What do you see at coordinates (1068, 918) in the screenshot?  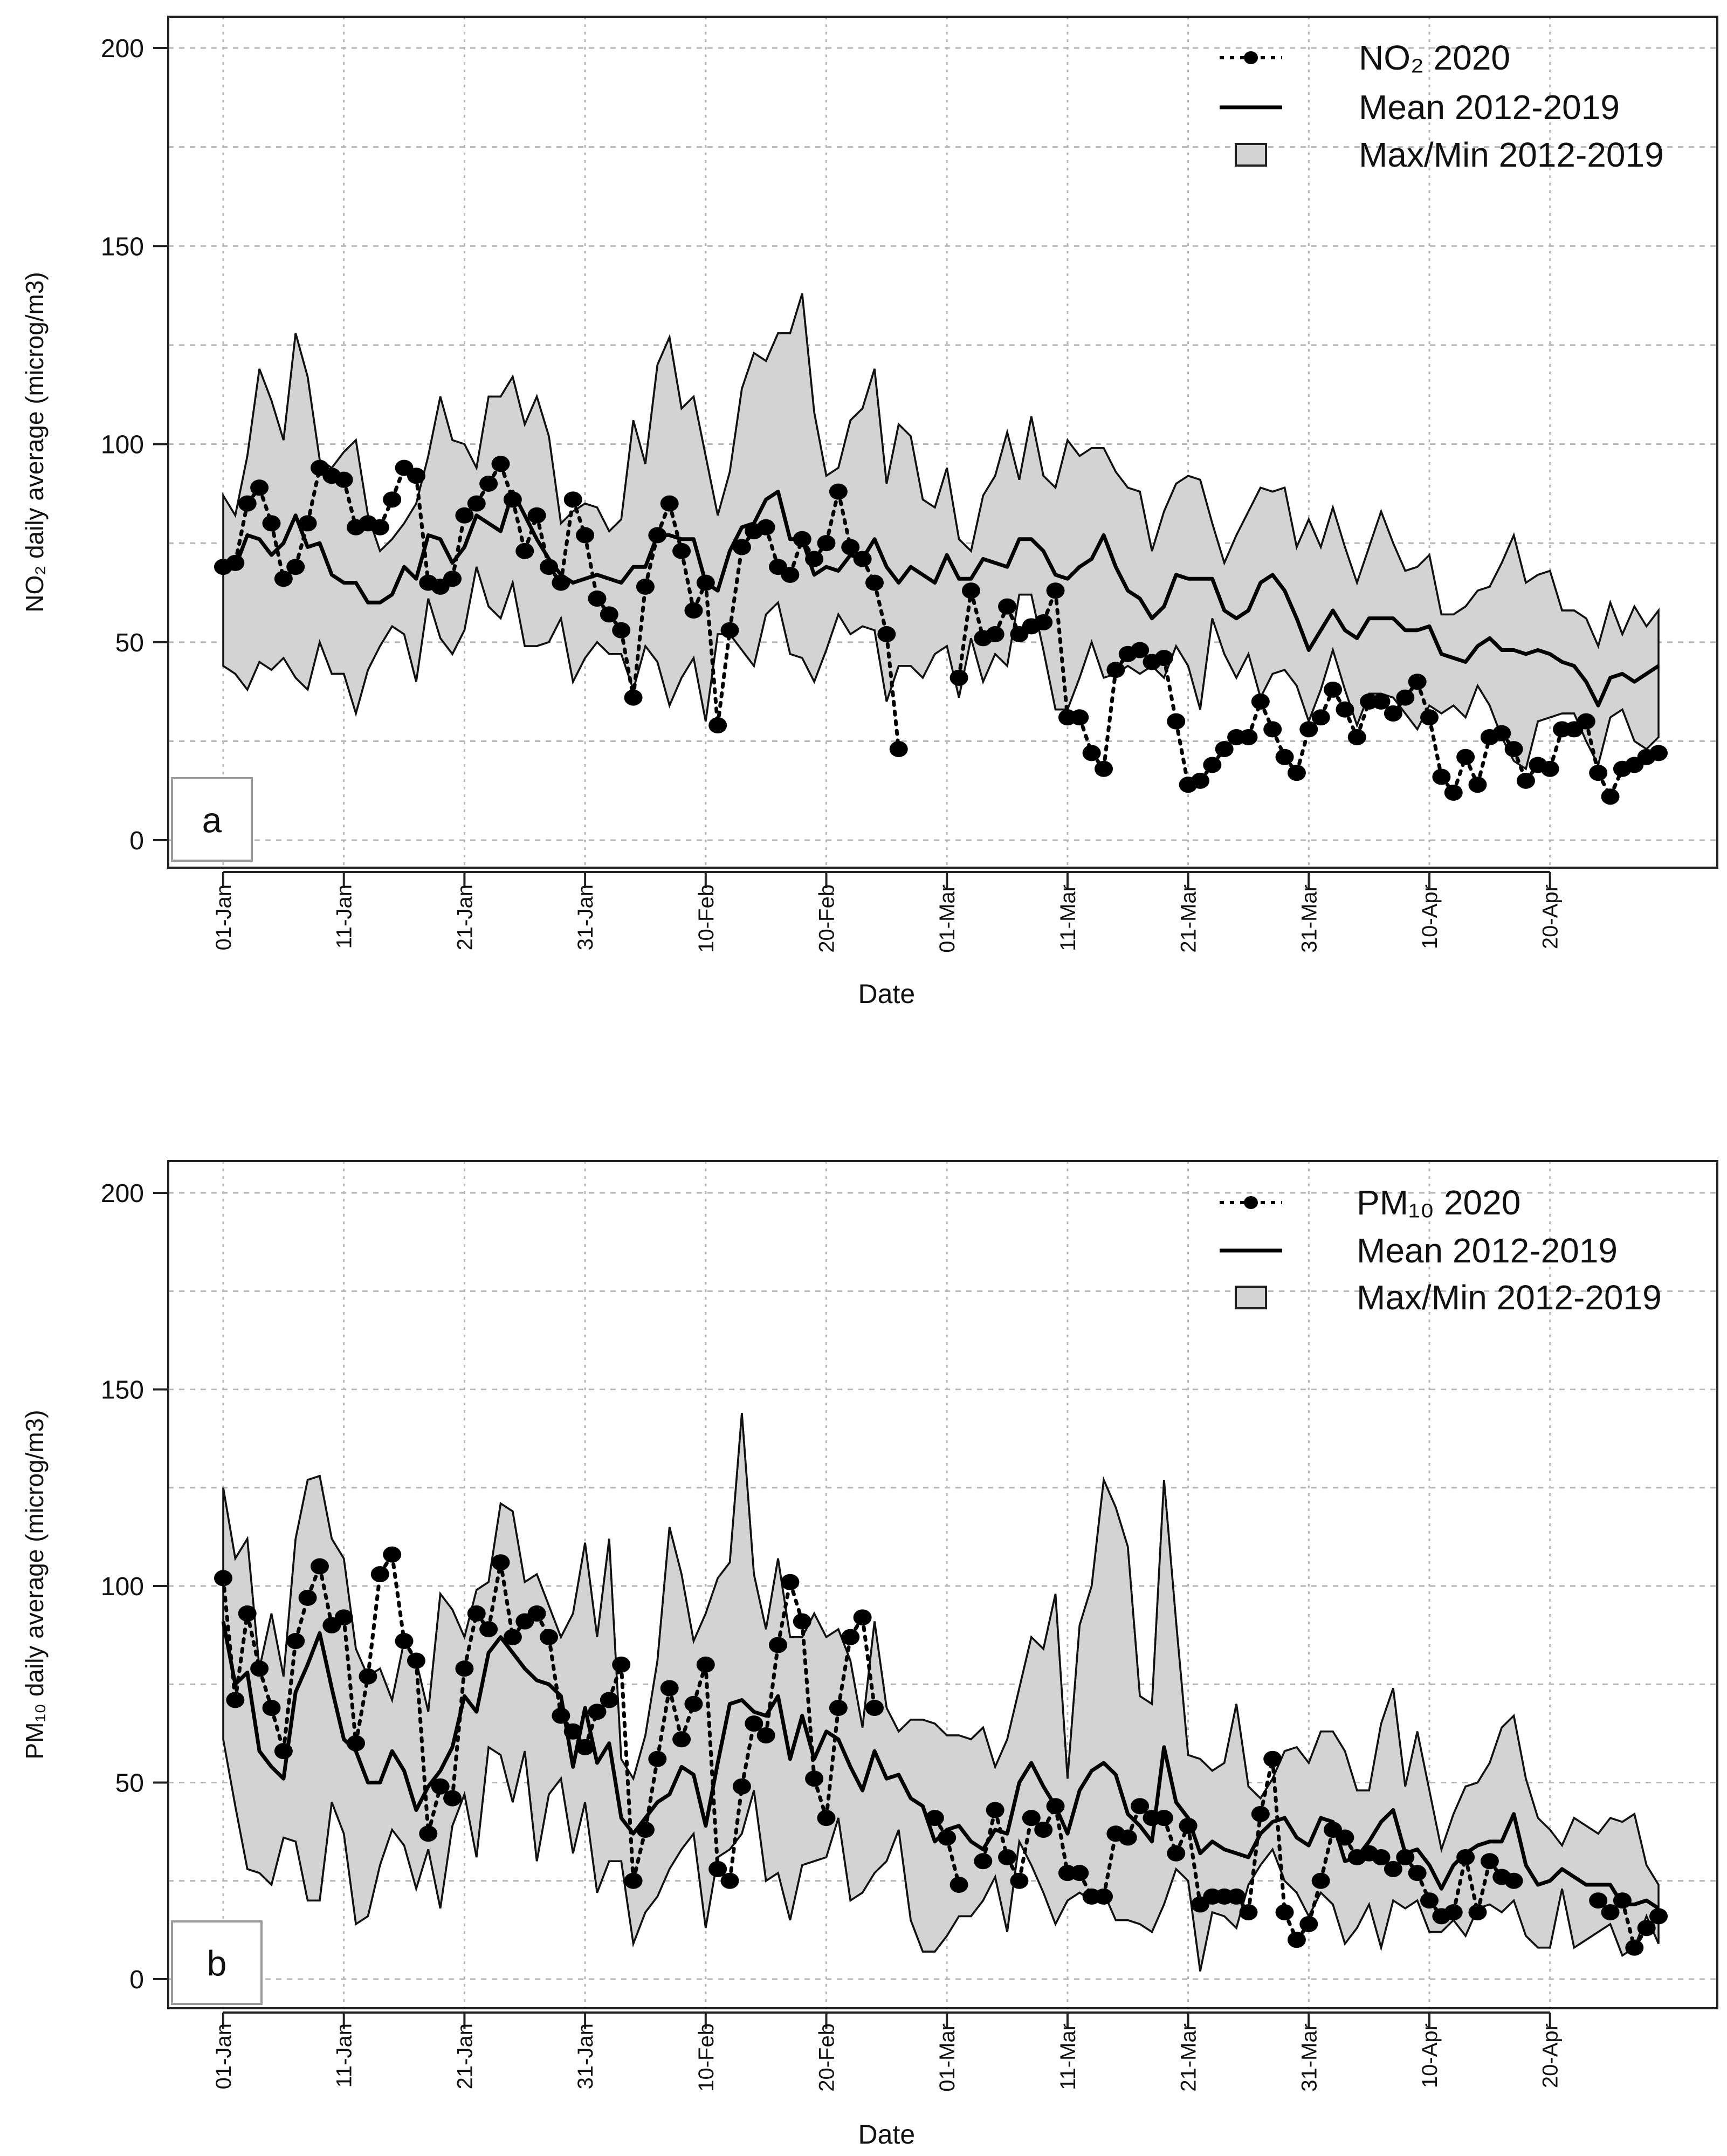 I see `x-tick-label: 11-Mar` at bounding box center [1068, 918].